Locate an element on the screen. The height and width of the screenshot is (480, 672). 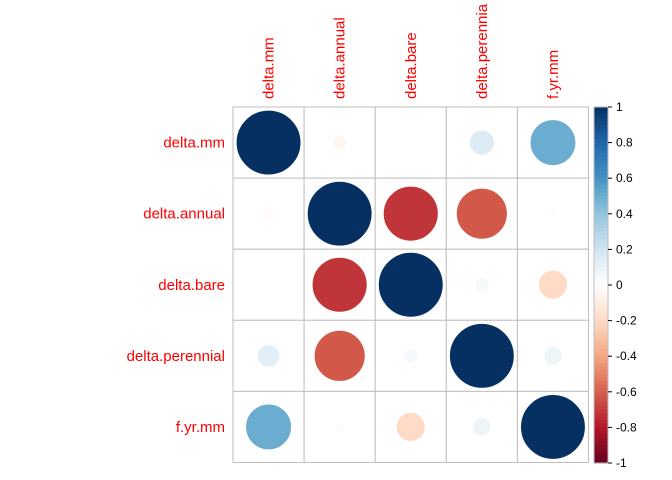
column-label: delta.bare is located at coordinates (411, 65).